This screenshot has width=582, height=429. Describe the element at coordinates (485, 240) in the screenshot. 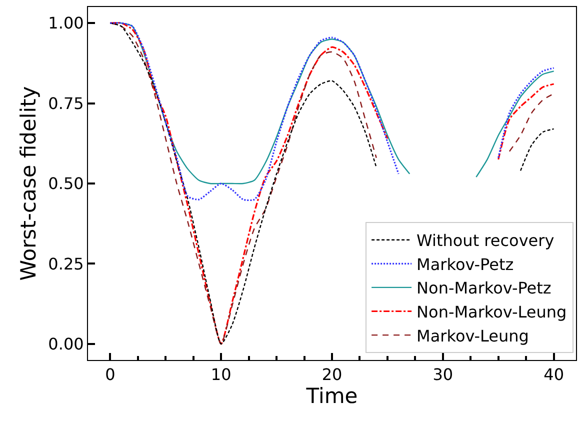

I see `legend-label: Without recovery` at that location.